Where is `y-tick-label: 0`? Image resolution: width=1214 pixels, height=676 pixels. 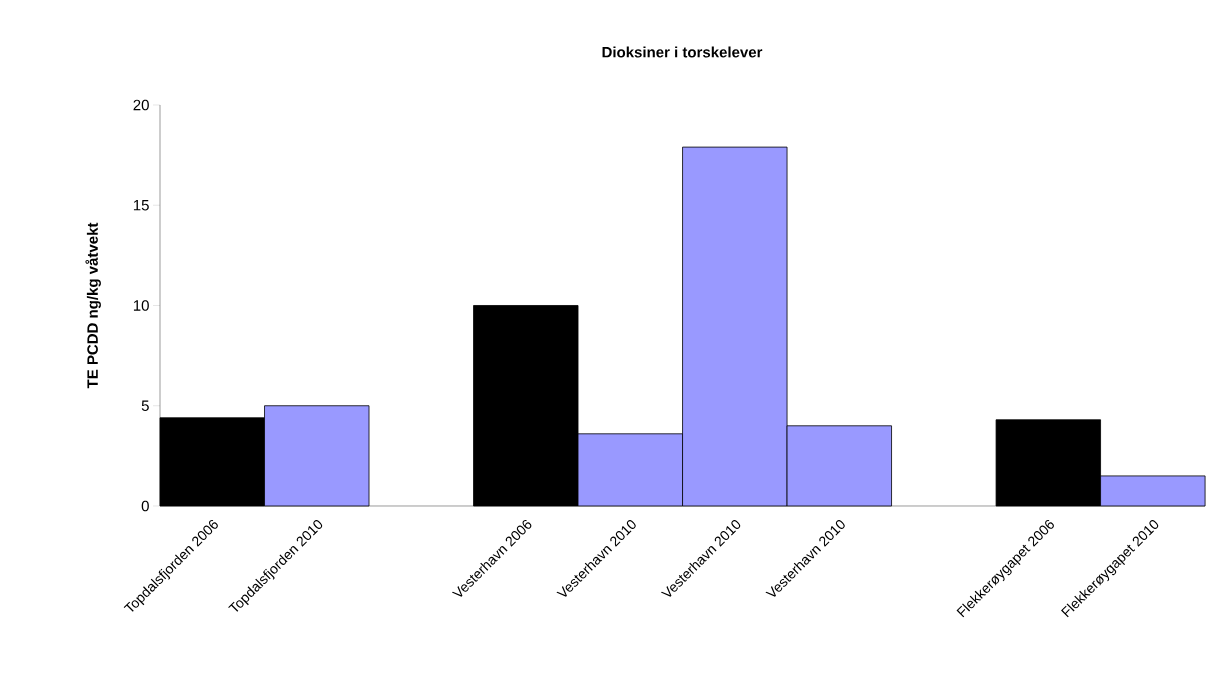 y-tick-label: 0 is located at coordinates (145, 506).